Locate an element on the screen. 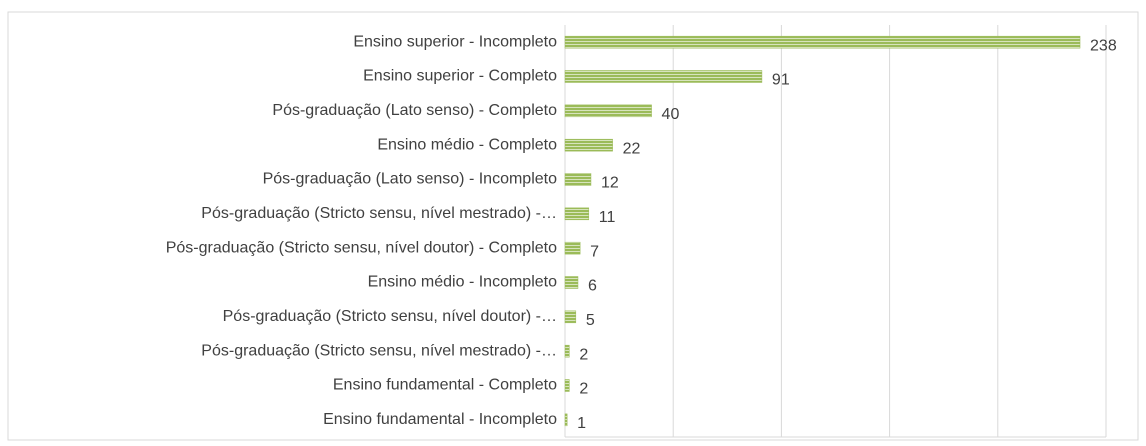 This screenshot has width=1146, height=446. y-tick-label: Pós-graduação (Lato senso) - Incompleto is located at coordinates (410, 179).